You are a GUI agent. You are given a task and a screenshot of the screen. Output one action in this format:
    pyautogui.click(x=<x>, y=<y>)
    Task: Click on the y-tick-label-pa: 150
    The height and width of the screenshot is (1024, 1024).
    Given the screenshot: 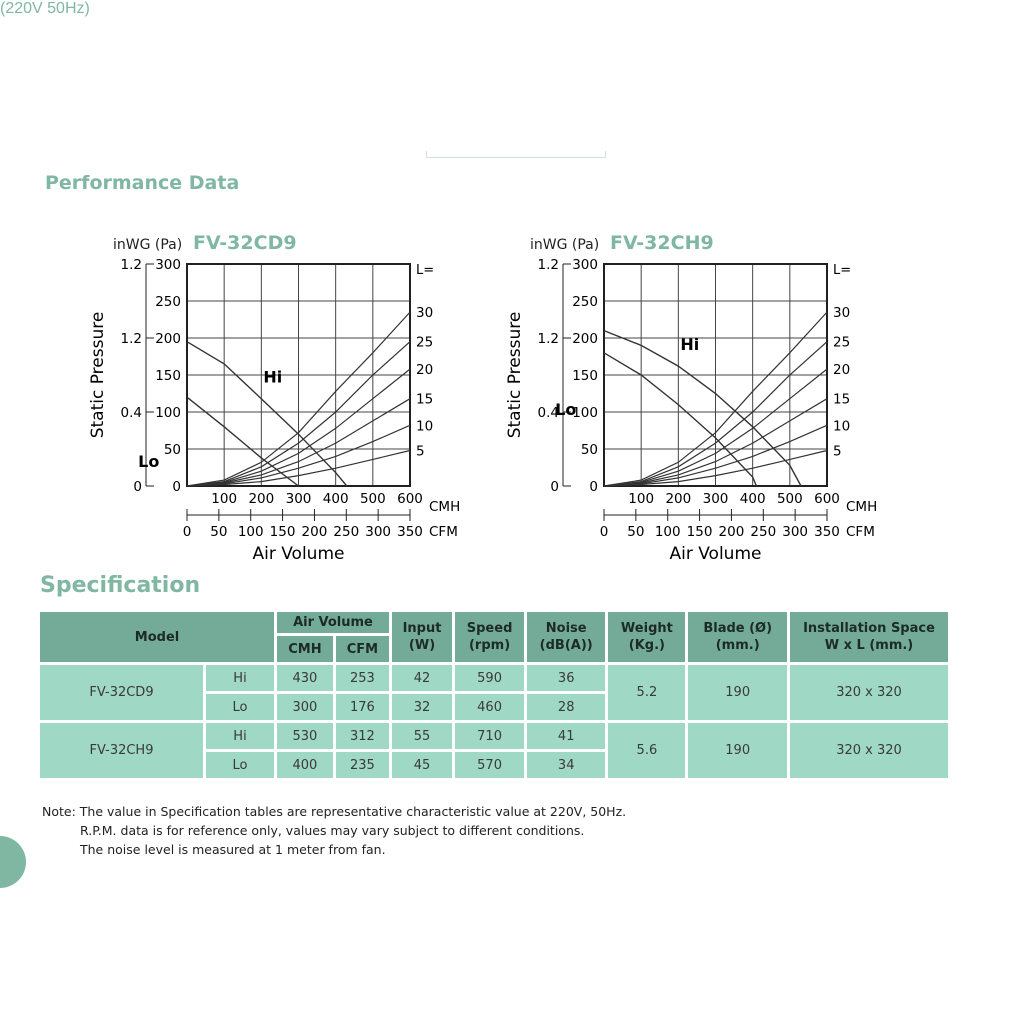 What is the action you would take?
    pyautogui.click(x=585, y=376)
    